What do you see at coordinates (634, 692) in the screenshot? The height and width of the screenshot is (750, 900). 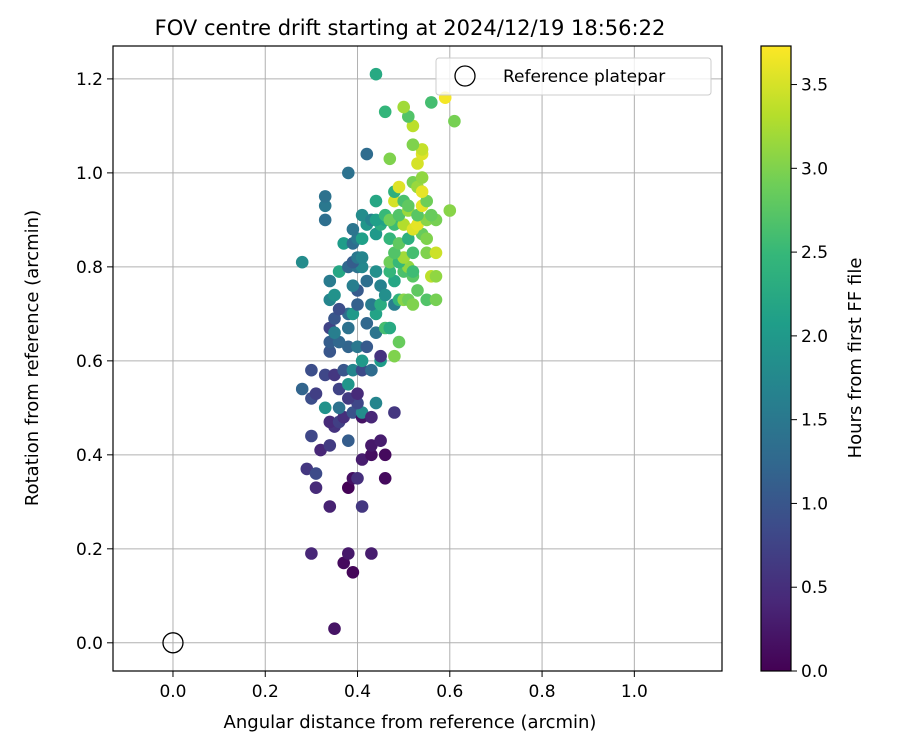 I see `x-tick-label: 1.0` at bounding box center [634, 692].